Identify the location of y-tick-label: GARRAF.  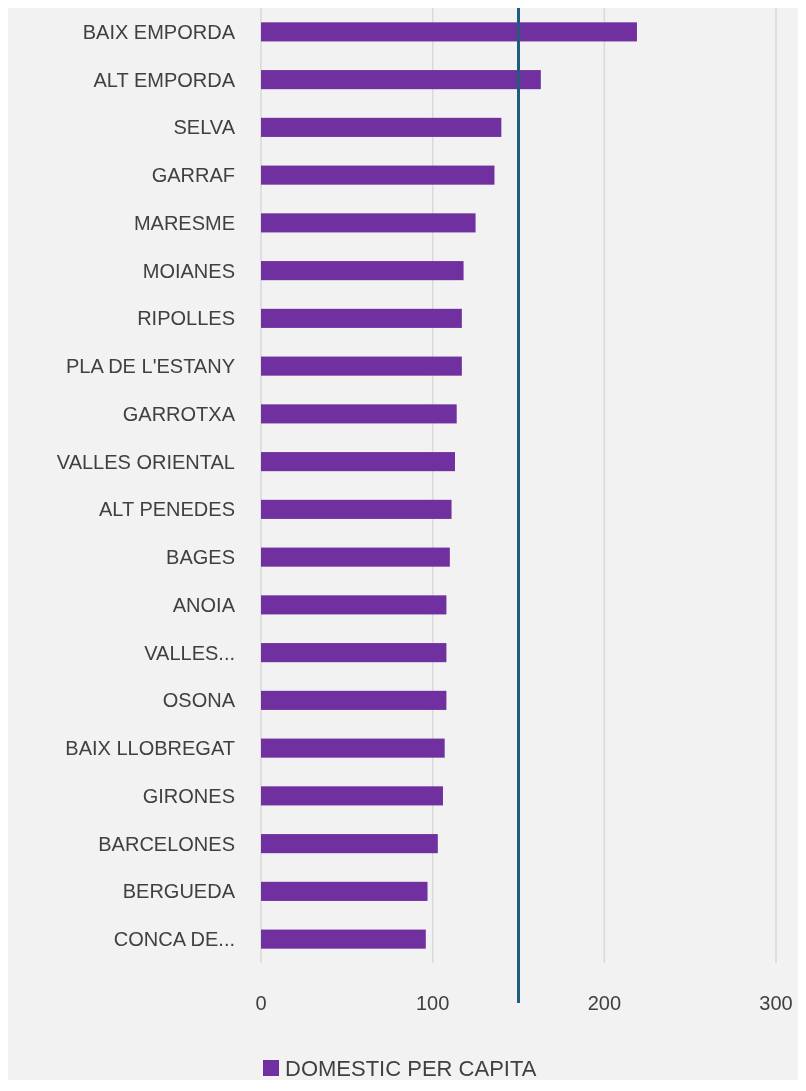
(193, 175).